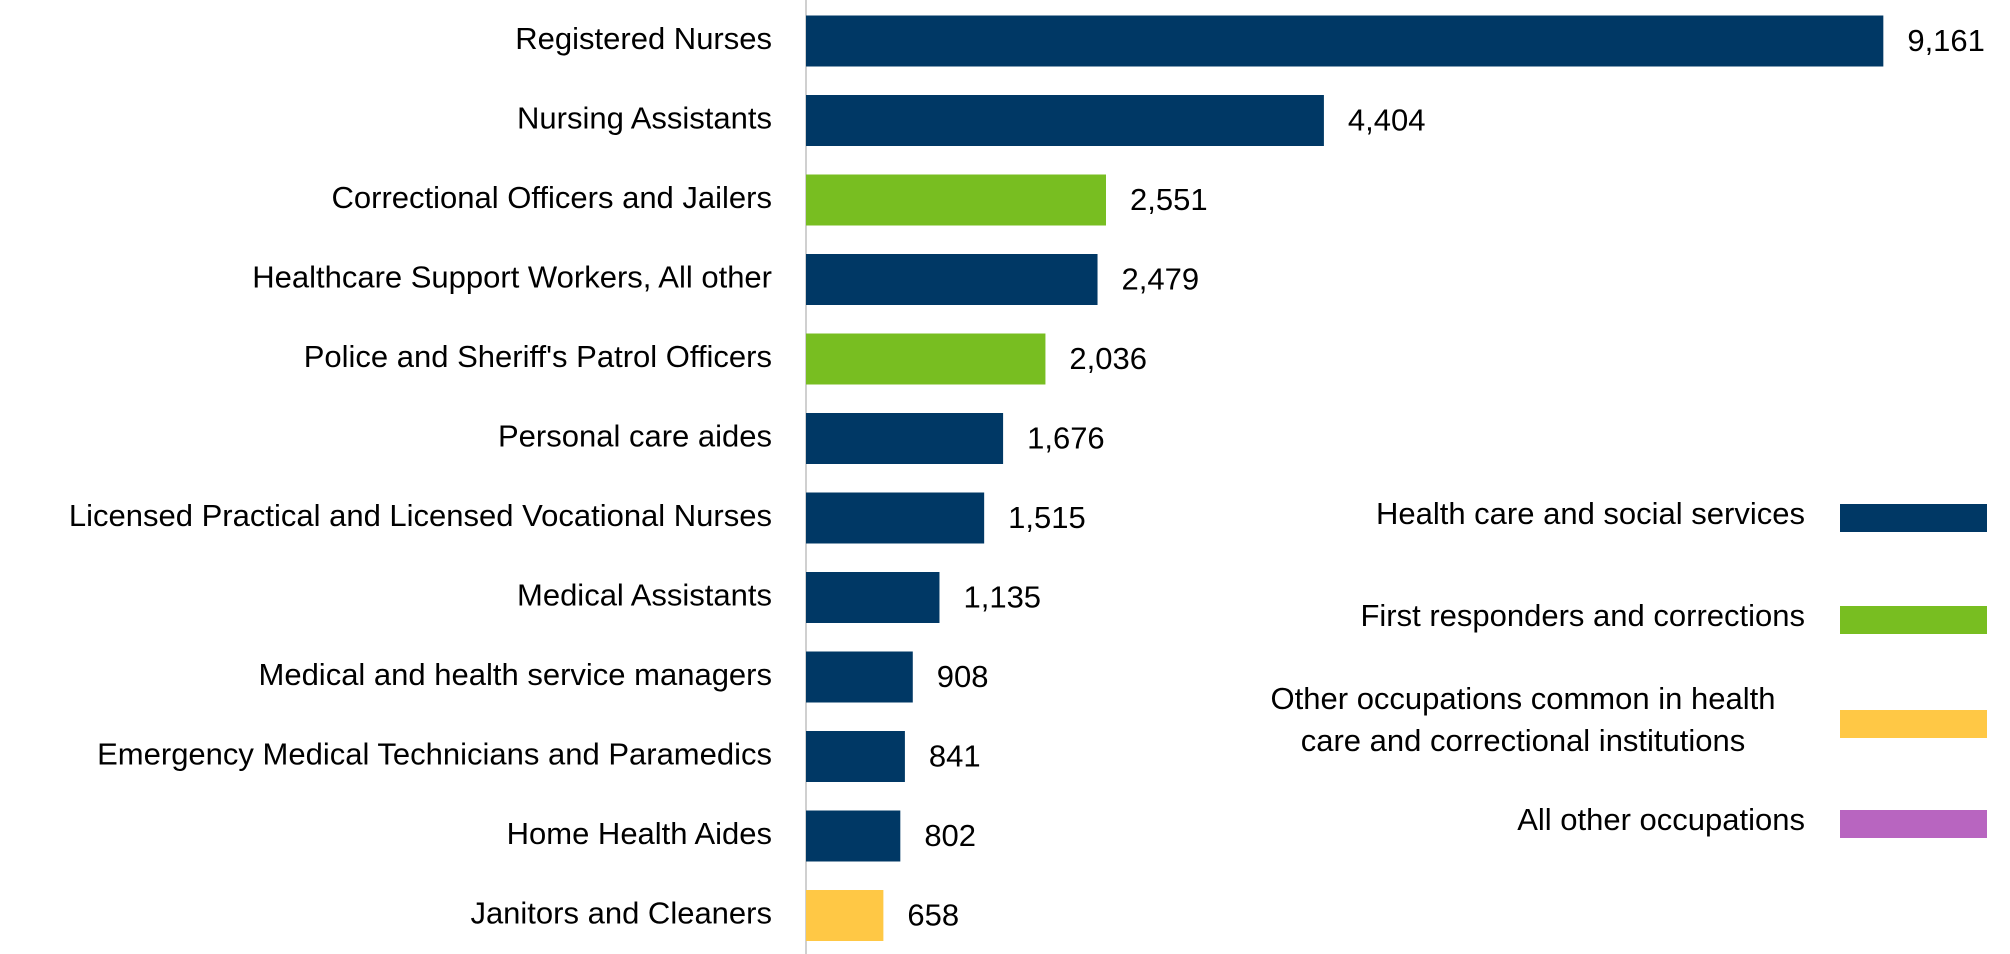 This screenshot has height=954, width=2010. I want to click on value-label: 908, so click(963, 676).